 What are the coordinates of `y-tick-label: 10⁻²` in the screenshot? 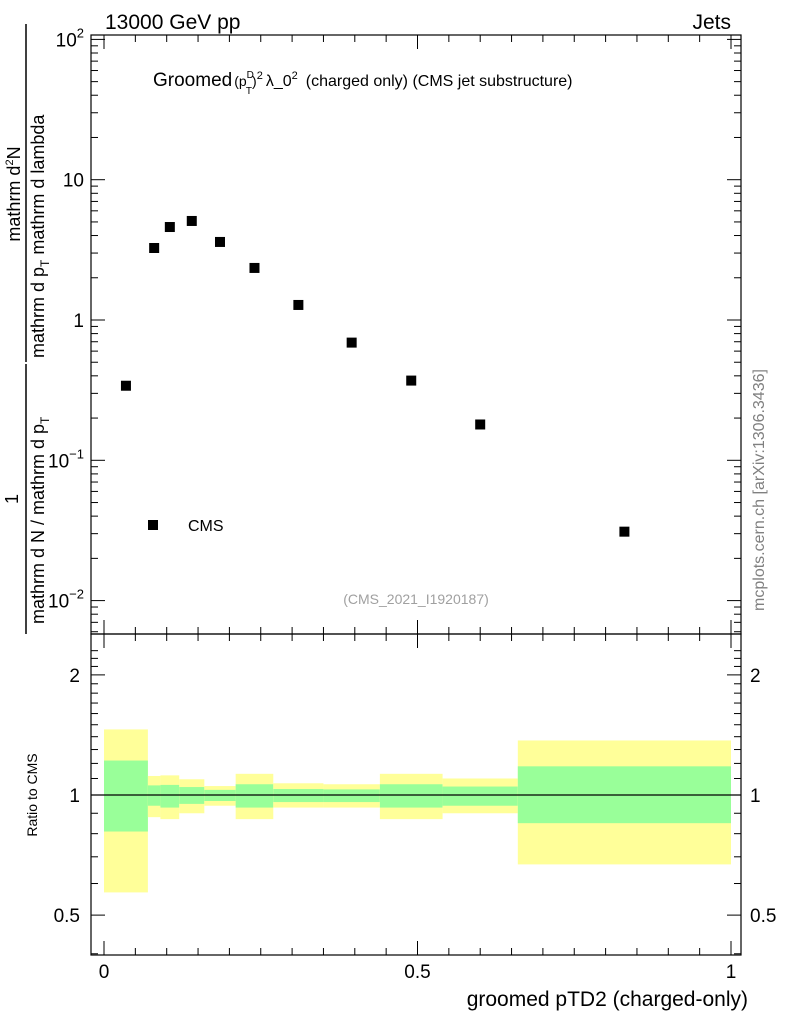 It's located at (66, 600).